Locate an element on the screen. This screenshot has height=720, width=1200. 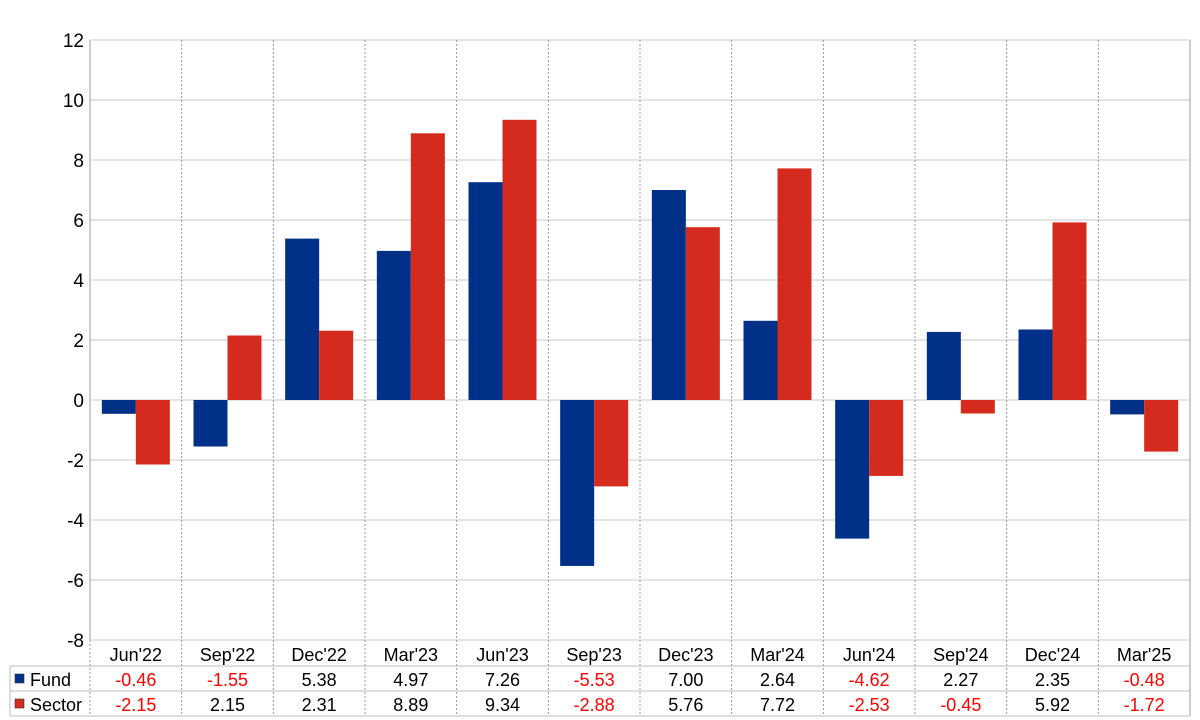
x-tick-label: Mar'24 is located at coordinates (777, 655).